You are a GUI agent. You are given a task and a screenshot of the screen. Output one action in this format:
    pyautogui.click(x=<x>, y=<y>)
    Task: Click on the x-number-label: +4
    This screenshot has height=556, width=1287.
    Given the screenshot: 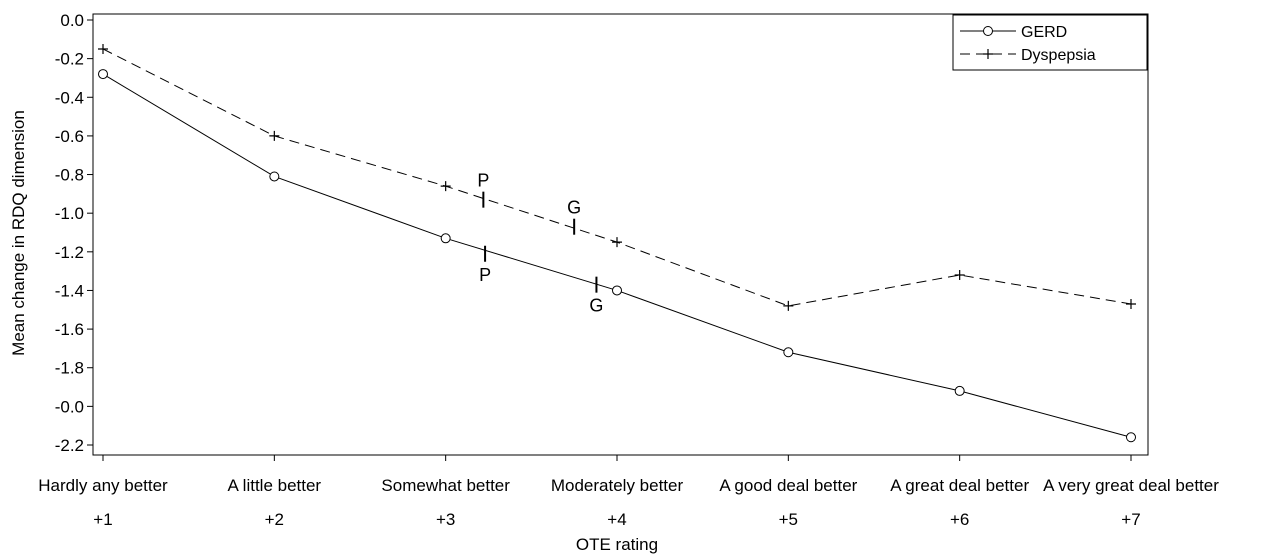 What is the action you would take?
    pyautogui.click(x=616, y=519)
    